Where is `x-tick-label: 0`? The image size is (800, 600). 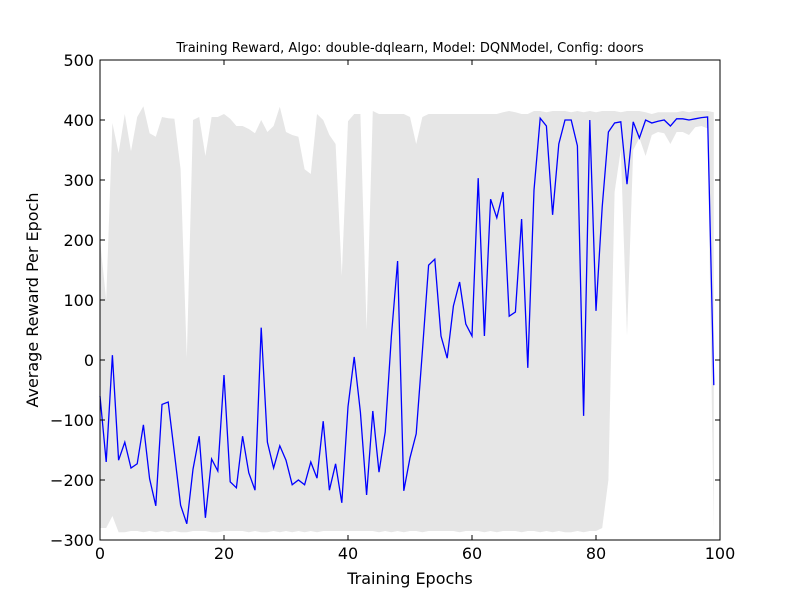 x-tick-label: 0 is located at coordinates (100, 553).